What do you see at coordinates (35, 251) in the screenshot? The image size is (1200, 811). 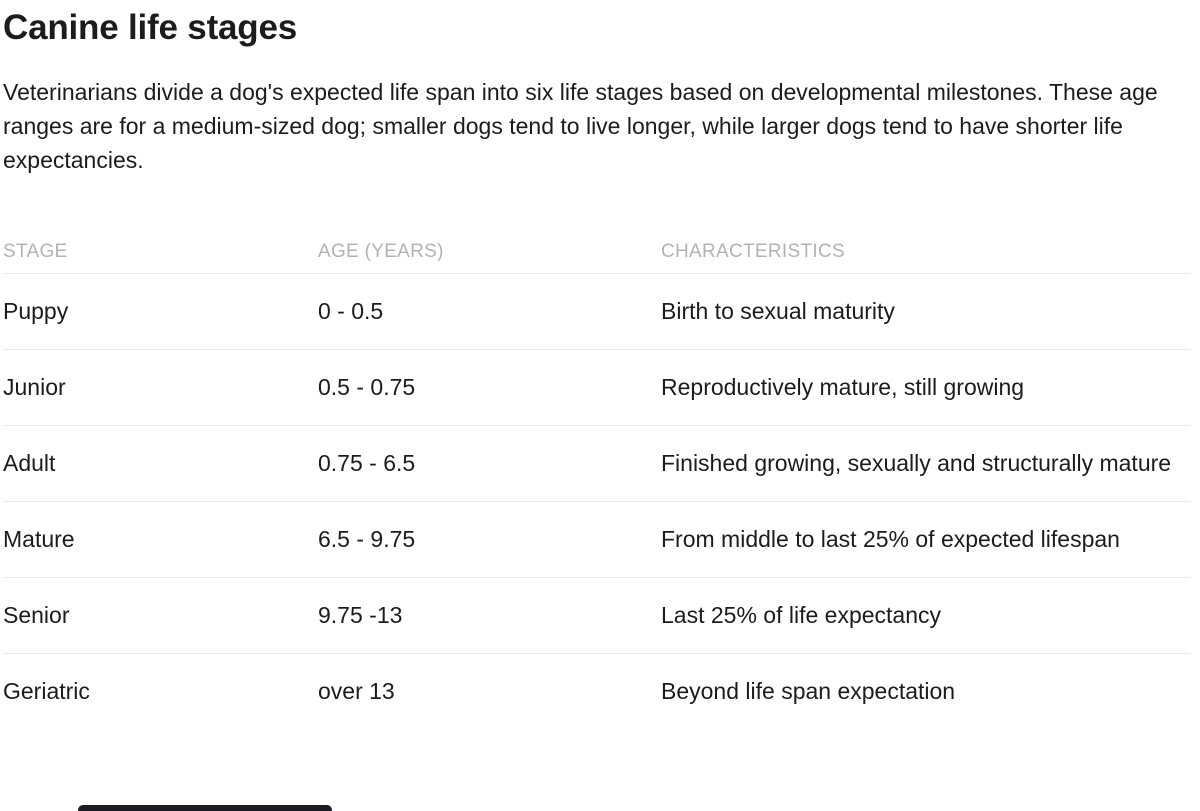 I see `column-header-stage: STAGE` at bounding box center [35, 251].